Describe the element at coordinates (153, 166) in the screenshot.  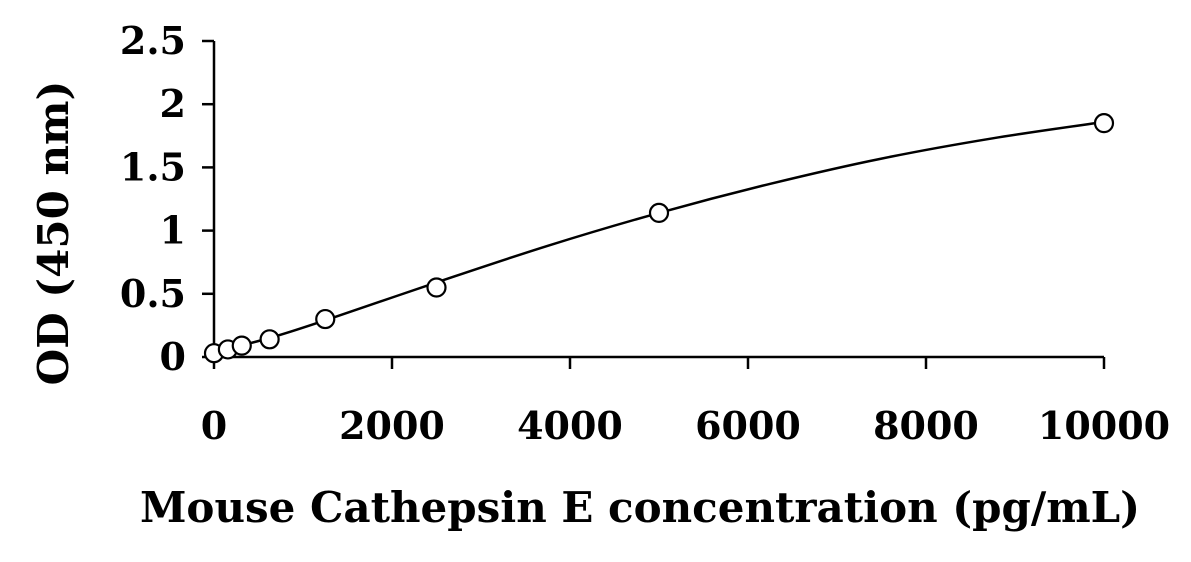
I see `y-tick-label: 1.5` at that location.